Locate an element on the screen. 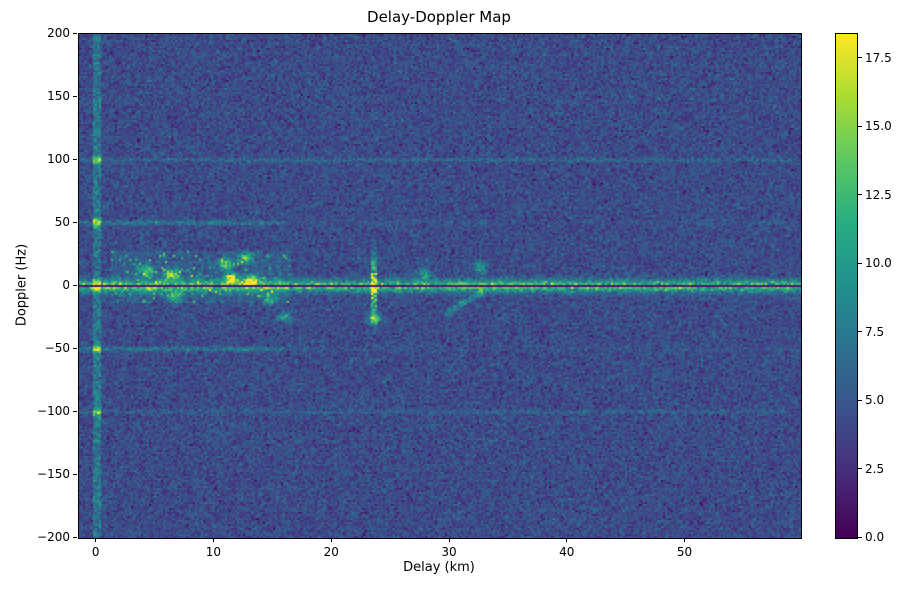 Image resolution: width=920 pixels, height=590 pixels. x-tick-label: 50 is located at coordinates (684, 552).